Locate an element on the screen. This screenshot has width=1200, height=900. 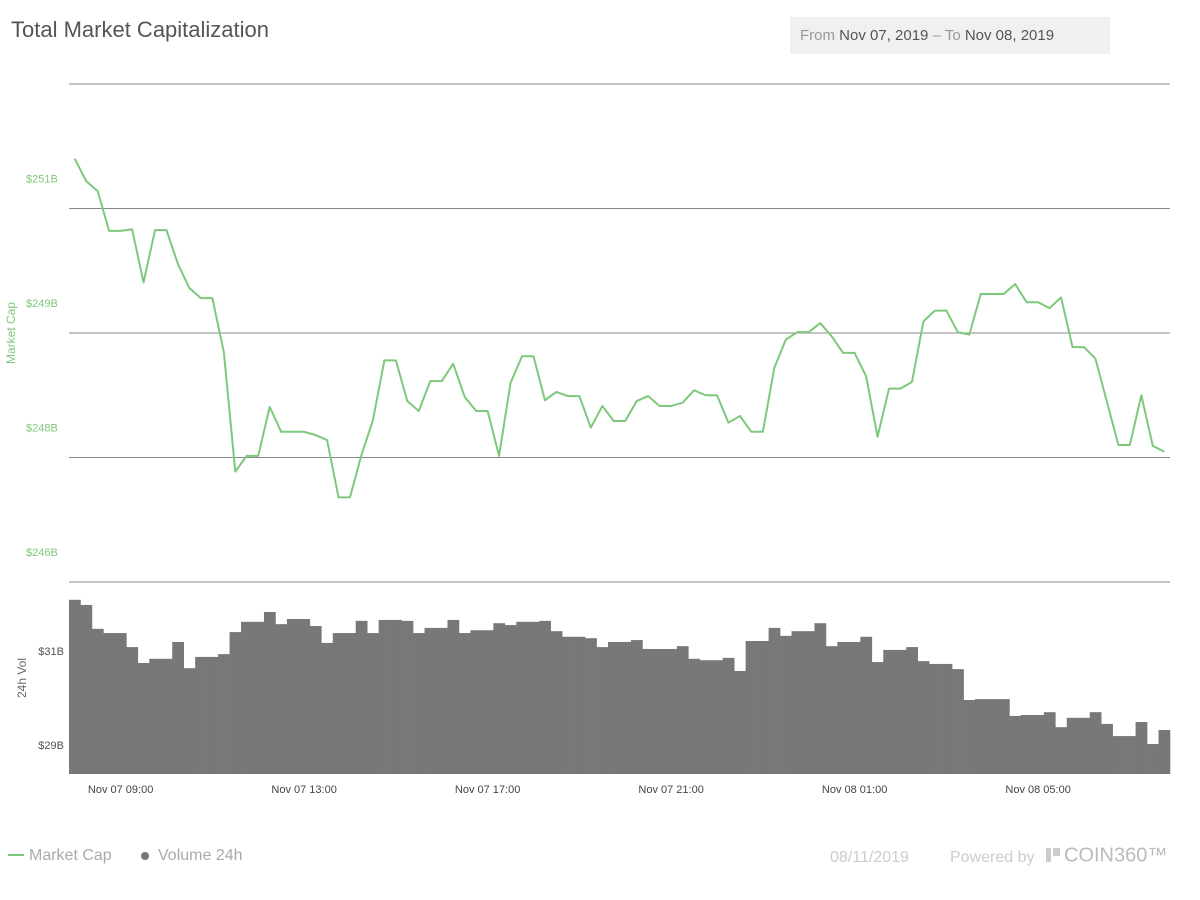
legend-entry: Volume 24h is located at coordinates (200, 855).